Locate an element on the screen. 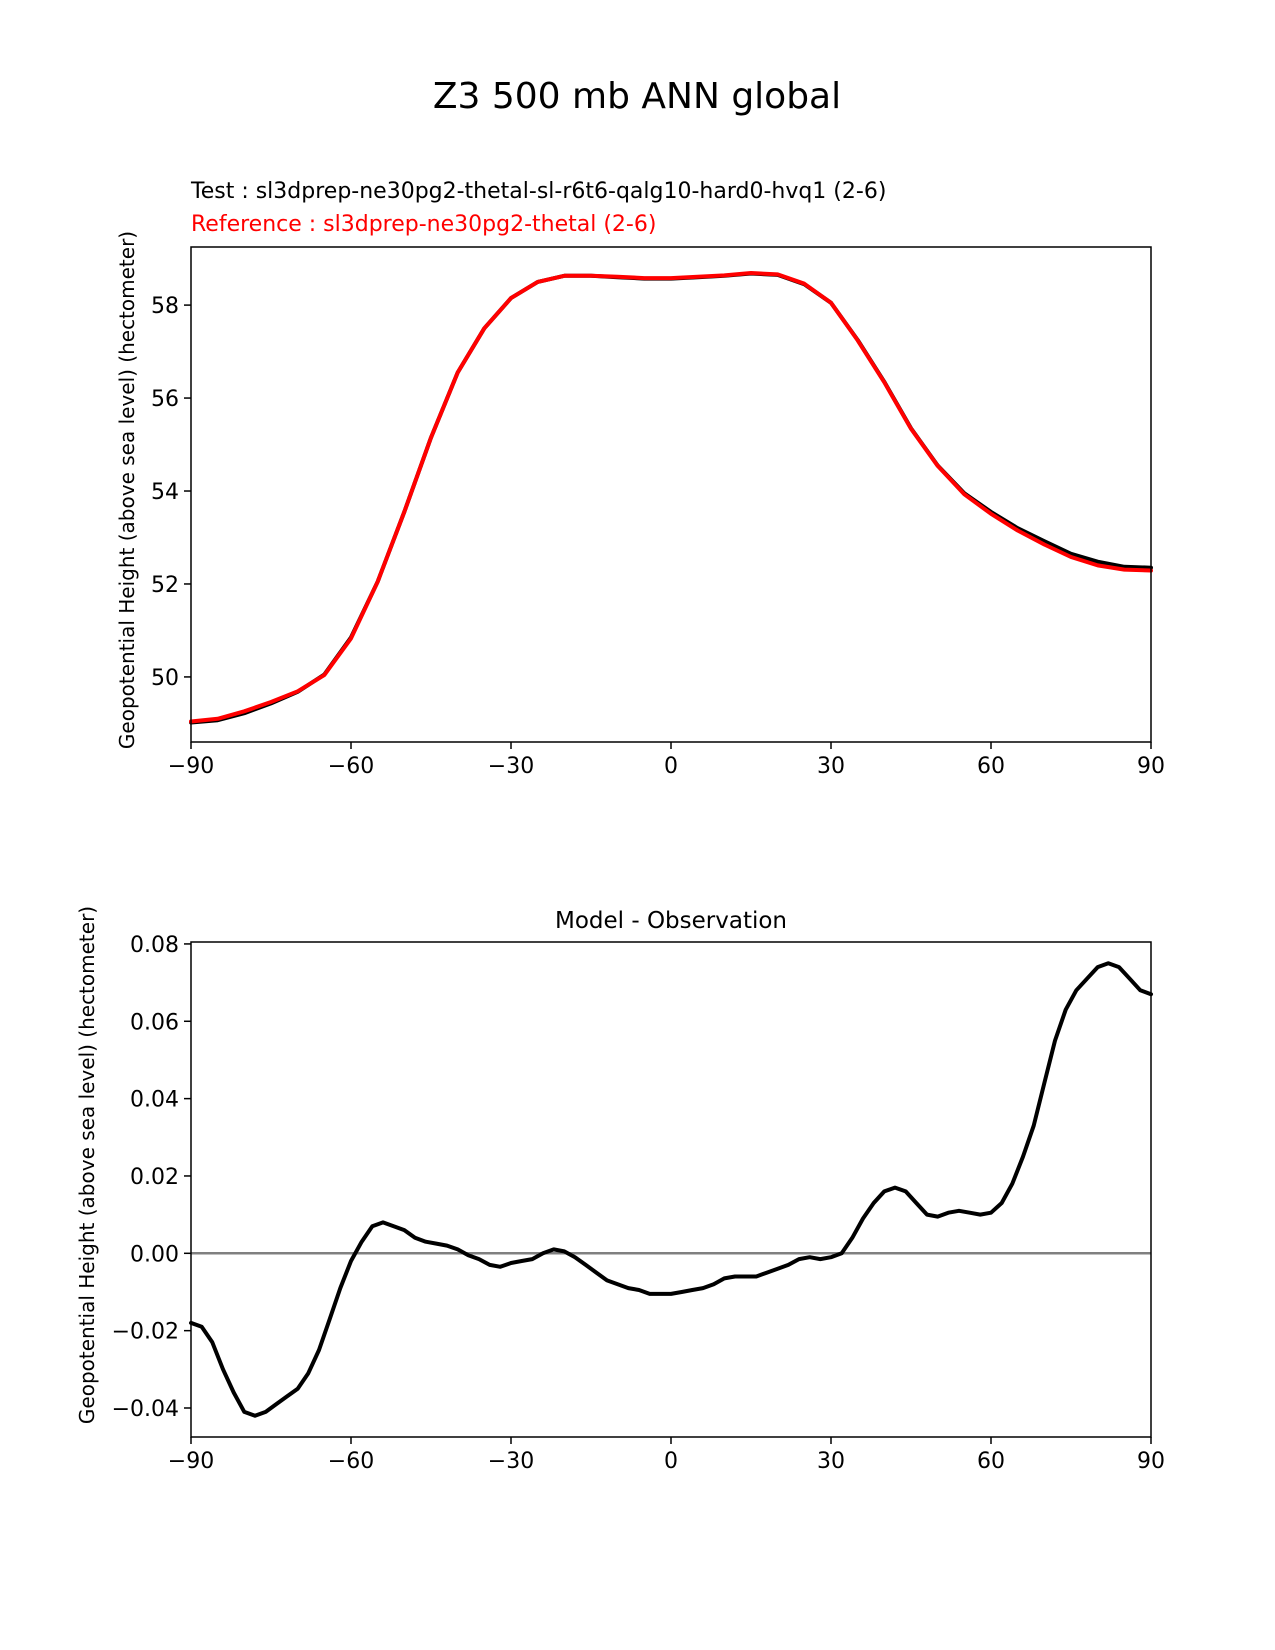 This screenshot has width=1275, height=1650. figure-title: Z3 500 mb ANN global is located at coordinates (637, 96).